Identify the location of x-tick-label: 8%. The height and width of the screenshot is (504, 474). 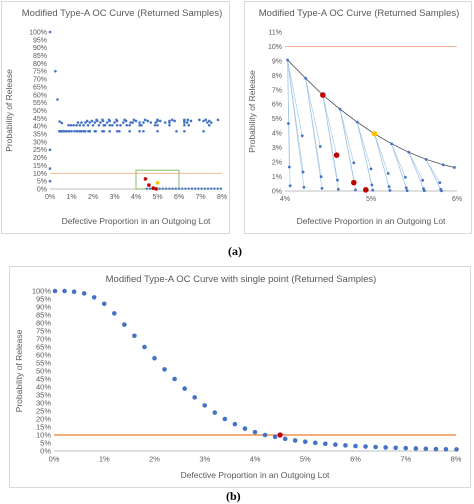
(222, 197).